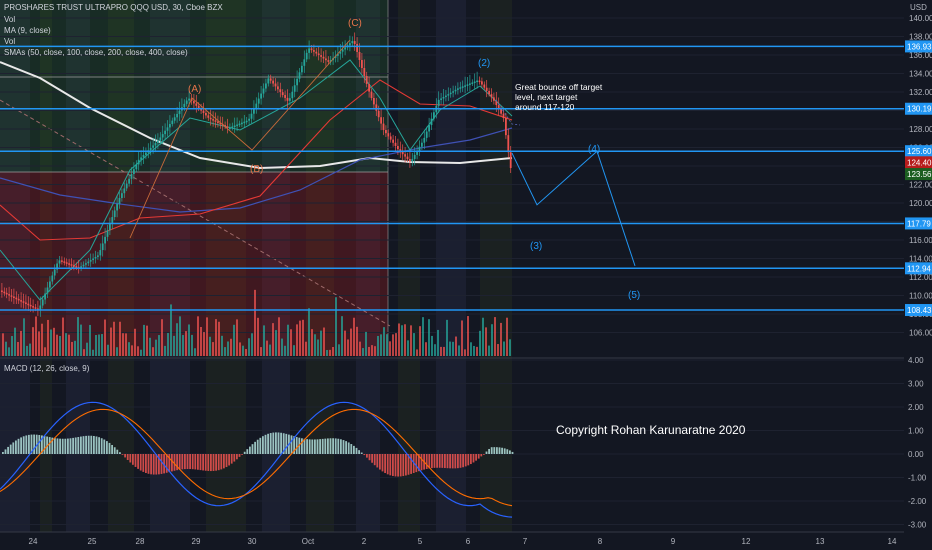 Image resolution: width=932 pixels, height=550 pixels. What do you see at coordinates (920, 203) in the screenshot?
I see `price-tick-label: 120.00` at bounding box center [920, 203].